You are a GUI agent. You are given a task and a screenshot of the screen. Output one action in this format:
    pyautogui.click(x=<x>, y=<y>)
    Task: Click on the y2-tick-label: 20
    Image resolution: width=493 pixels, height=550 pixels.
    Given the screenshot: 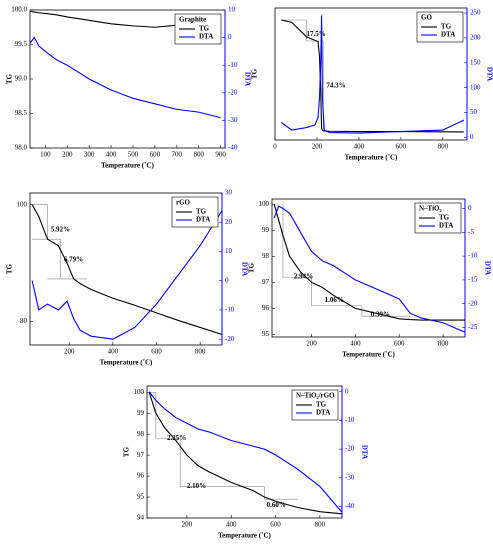 What is the action you would take?
    pyautogui.click(x=229, y=222)
    